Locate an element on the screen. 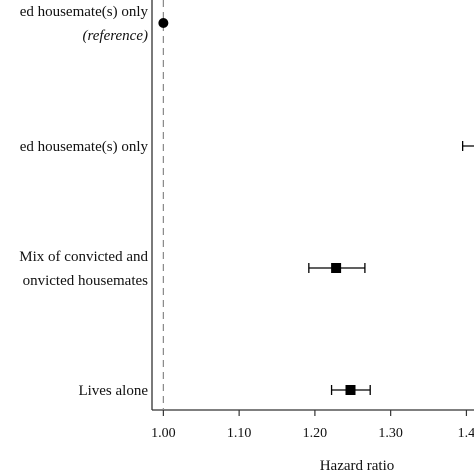 This screenshot has width=474, height=474. x-tick-label: 1.00 is located at coordinates (163, 433).